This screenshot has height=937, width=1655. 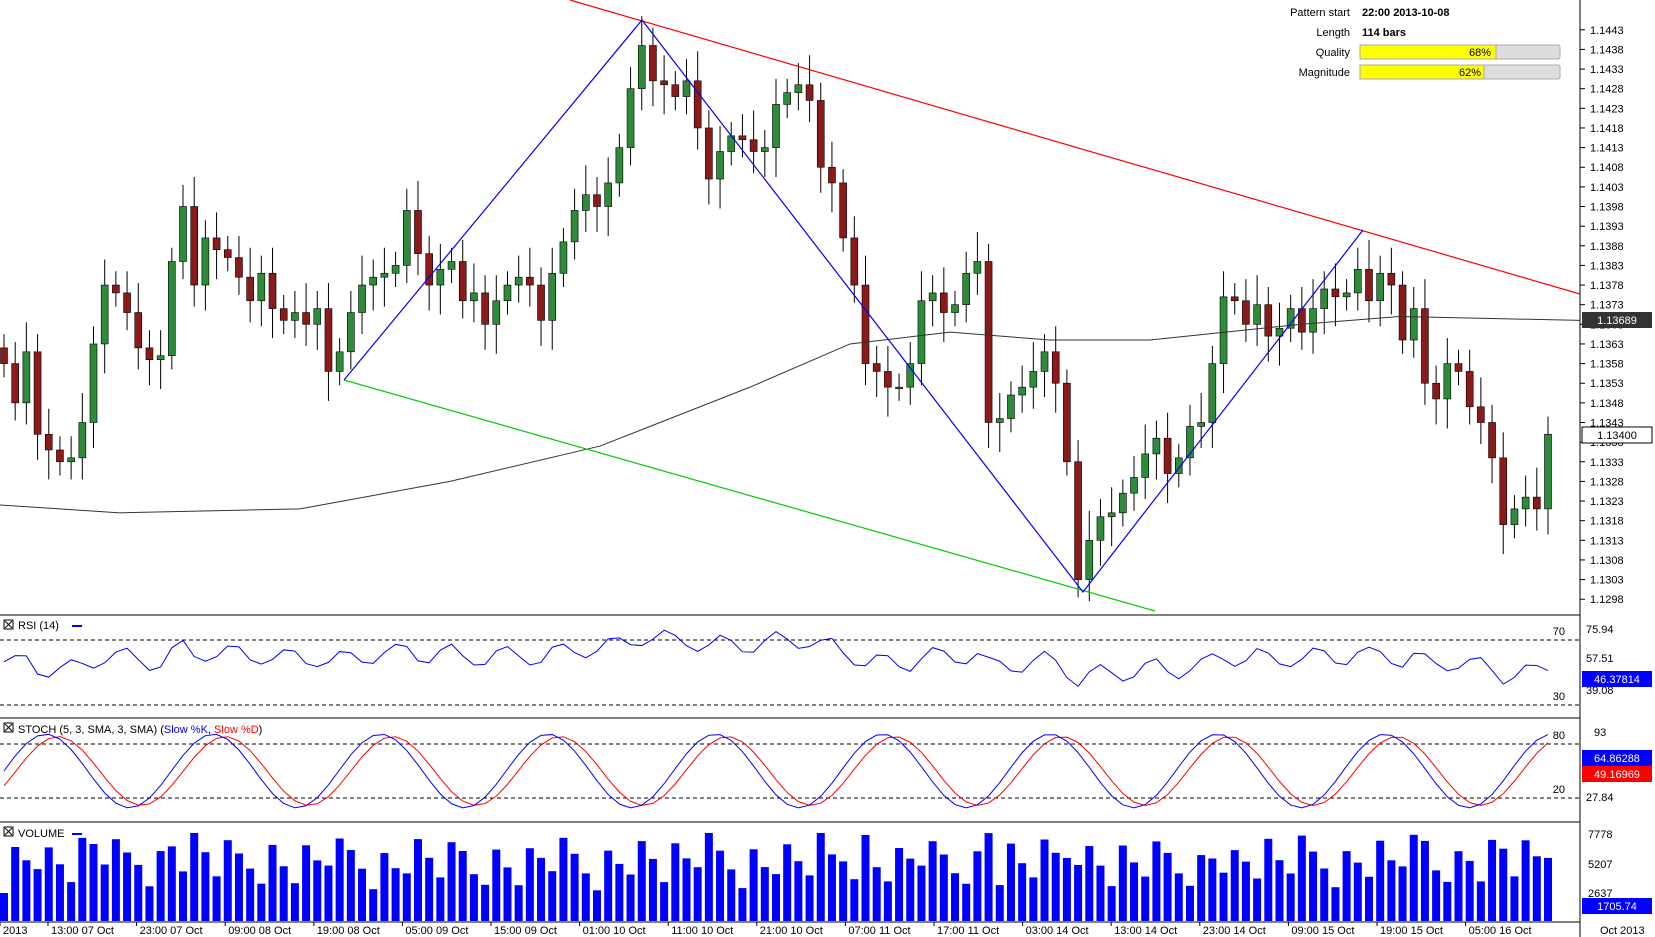 I want to click on price-tick-label: 1.1323, so click(x=1607, y=502).